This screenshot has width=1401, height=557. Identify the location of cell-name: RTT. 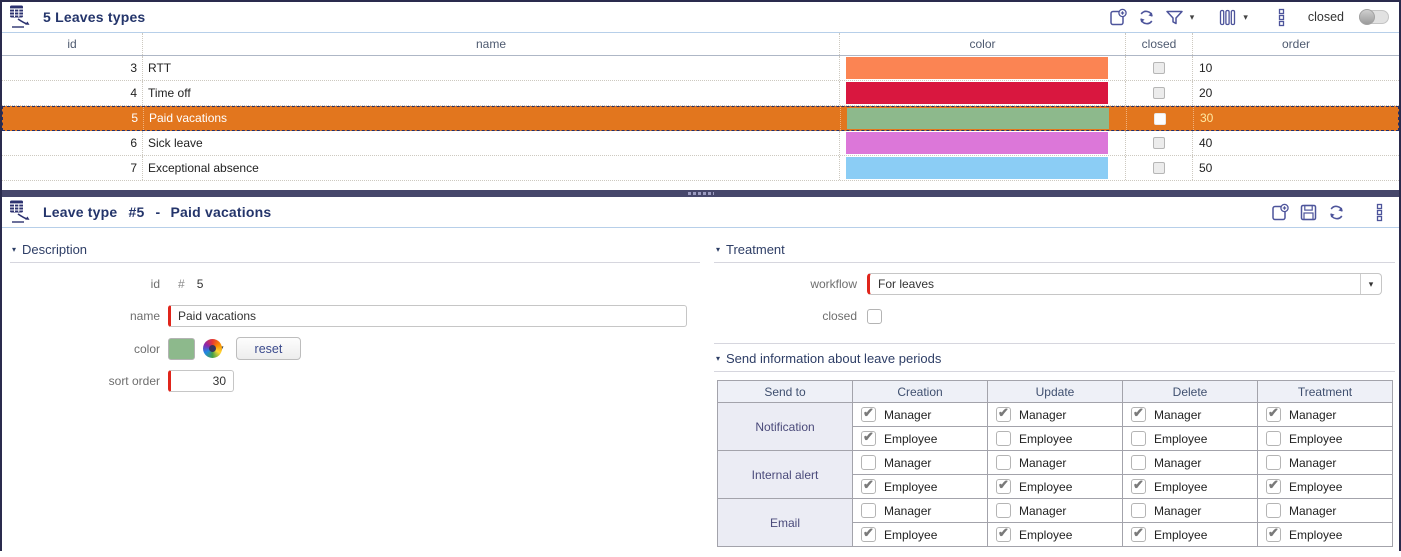
(491, 68).